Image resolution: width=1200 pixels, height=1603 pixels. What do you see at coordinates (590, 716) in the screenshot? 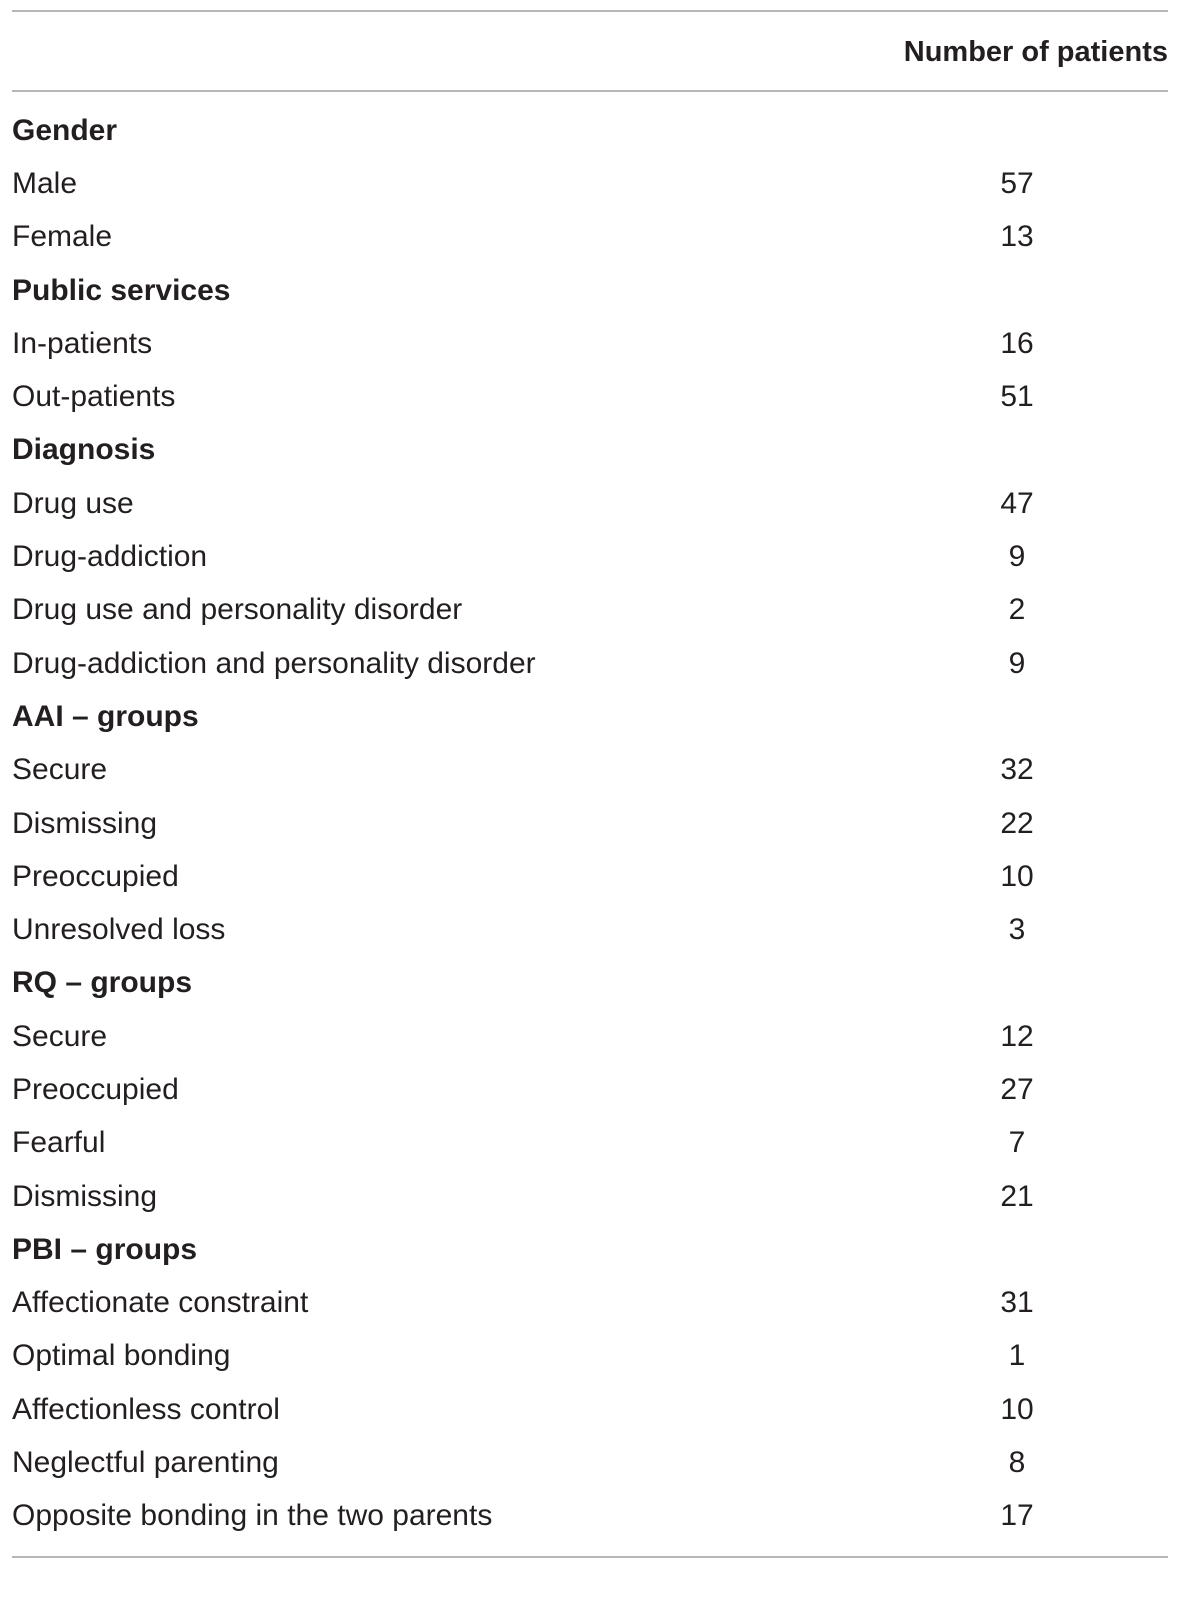
I see `section-header-row: AAI – groups` at bounding box center [590, 716].